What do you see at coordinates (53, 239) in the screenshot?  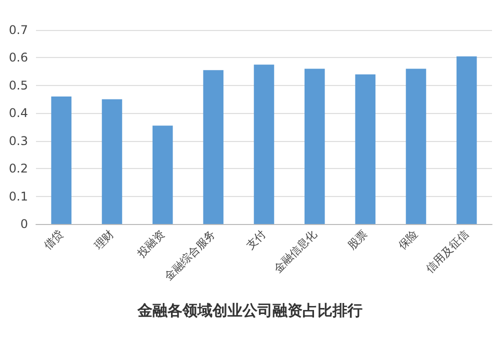 I see `x-tick-label: 借贷` at bounding box center [53, 239].